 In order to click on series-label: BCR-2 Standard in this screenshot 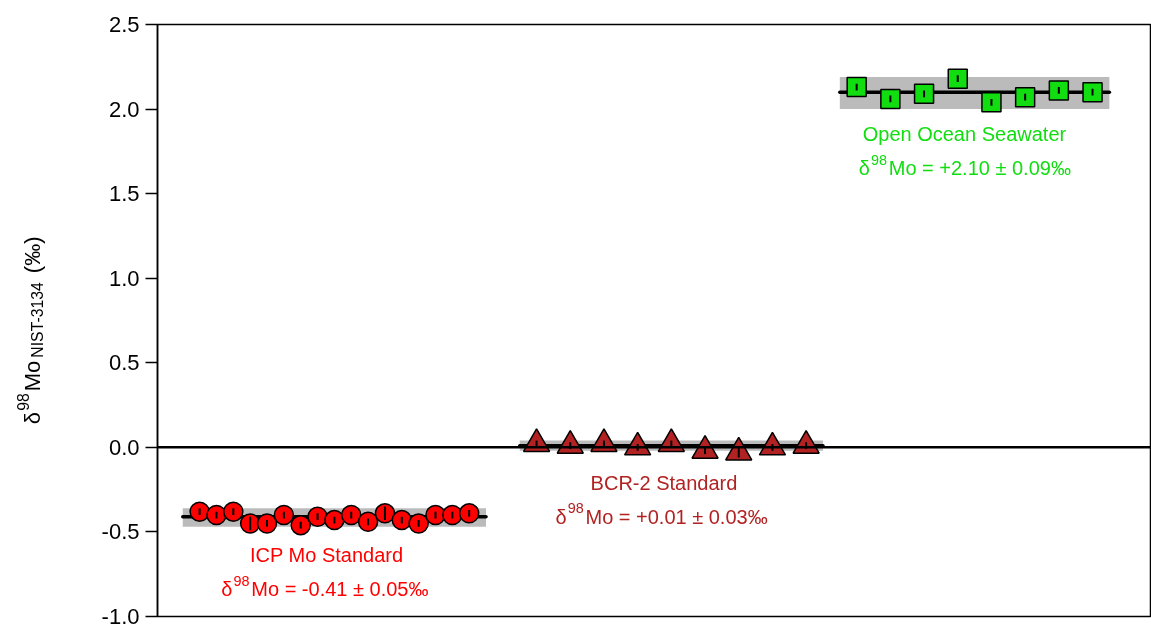, I will do `click(664, 482)`.